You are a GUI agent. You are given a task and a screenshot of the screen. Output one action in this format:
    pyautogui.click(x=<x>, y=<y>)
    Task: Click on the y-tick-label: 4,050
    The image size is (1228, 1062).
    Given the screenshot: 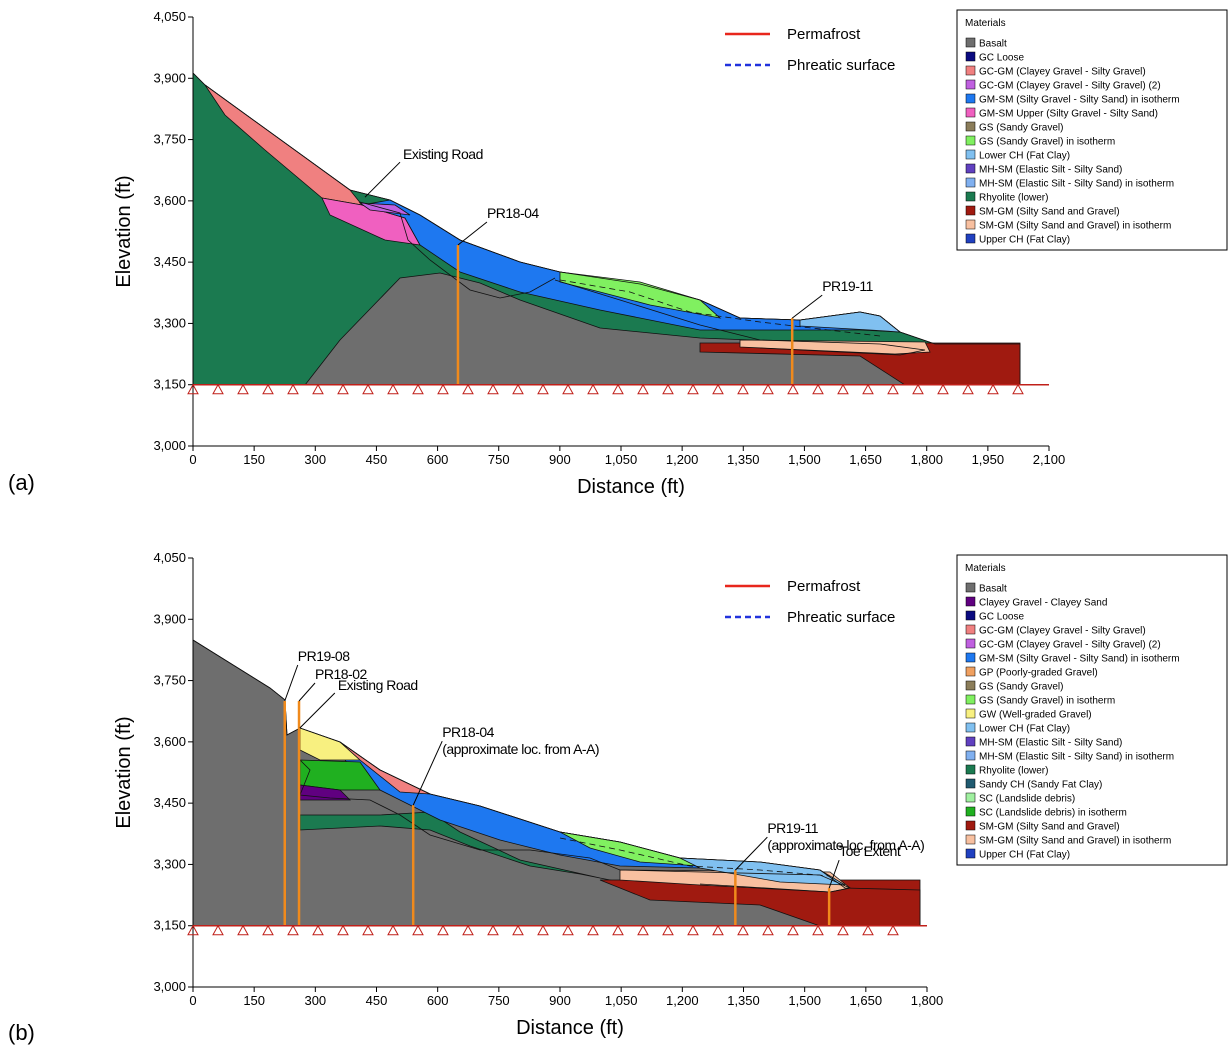 What is the action you would take?
    pyautogui.click(x=169, y=557)
    